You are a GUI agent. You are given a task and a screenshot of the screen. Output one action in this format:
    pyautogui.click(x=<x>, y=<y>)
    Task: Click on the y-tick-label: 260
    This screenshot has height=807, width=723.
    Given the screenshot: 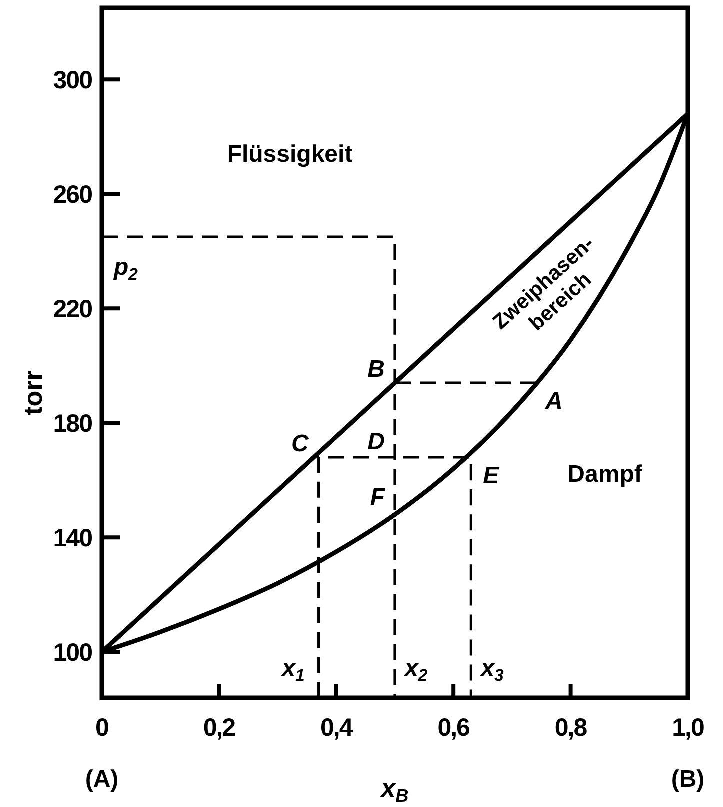 What is the action you would take?
    pyautogui.click(x=72, y=194)
    